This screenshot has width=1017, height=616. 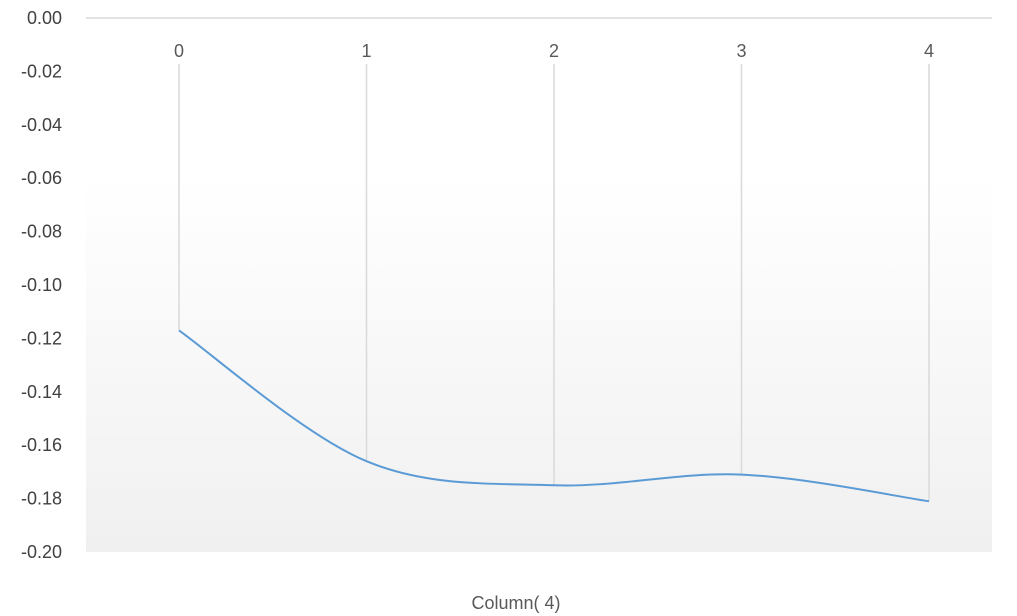 I want to click on x-tick-label: 3, so click(x=741, y=51).